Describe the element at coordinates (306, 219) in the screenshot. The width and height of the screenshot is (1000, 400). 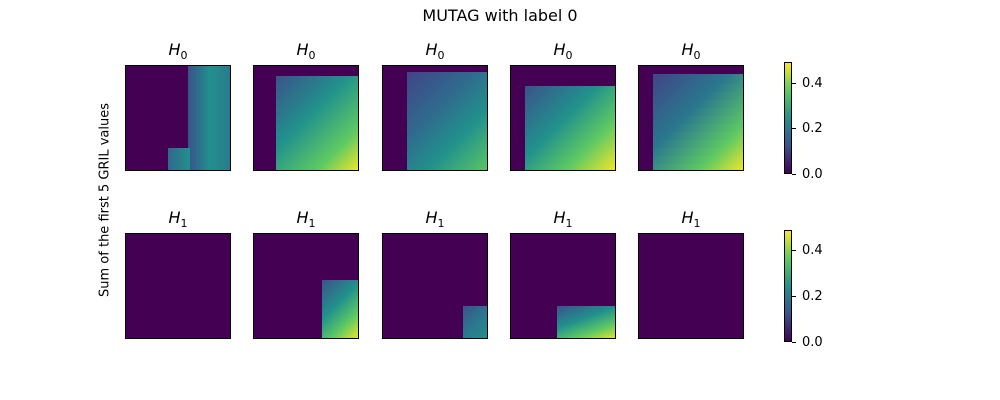
I see `panel-title-r1-c1: H1` at that location.